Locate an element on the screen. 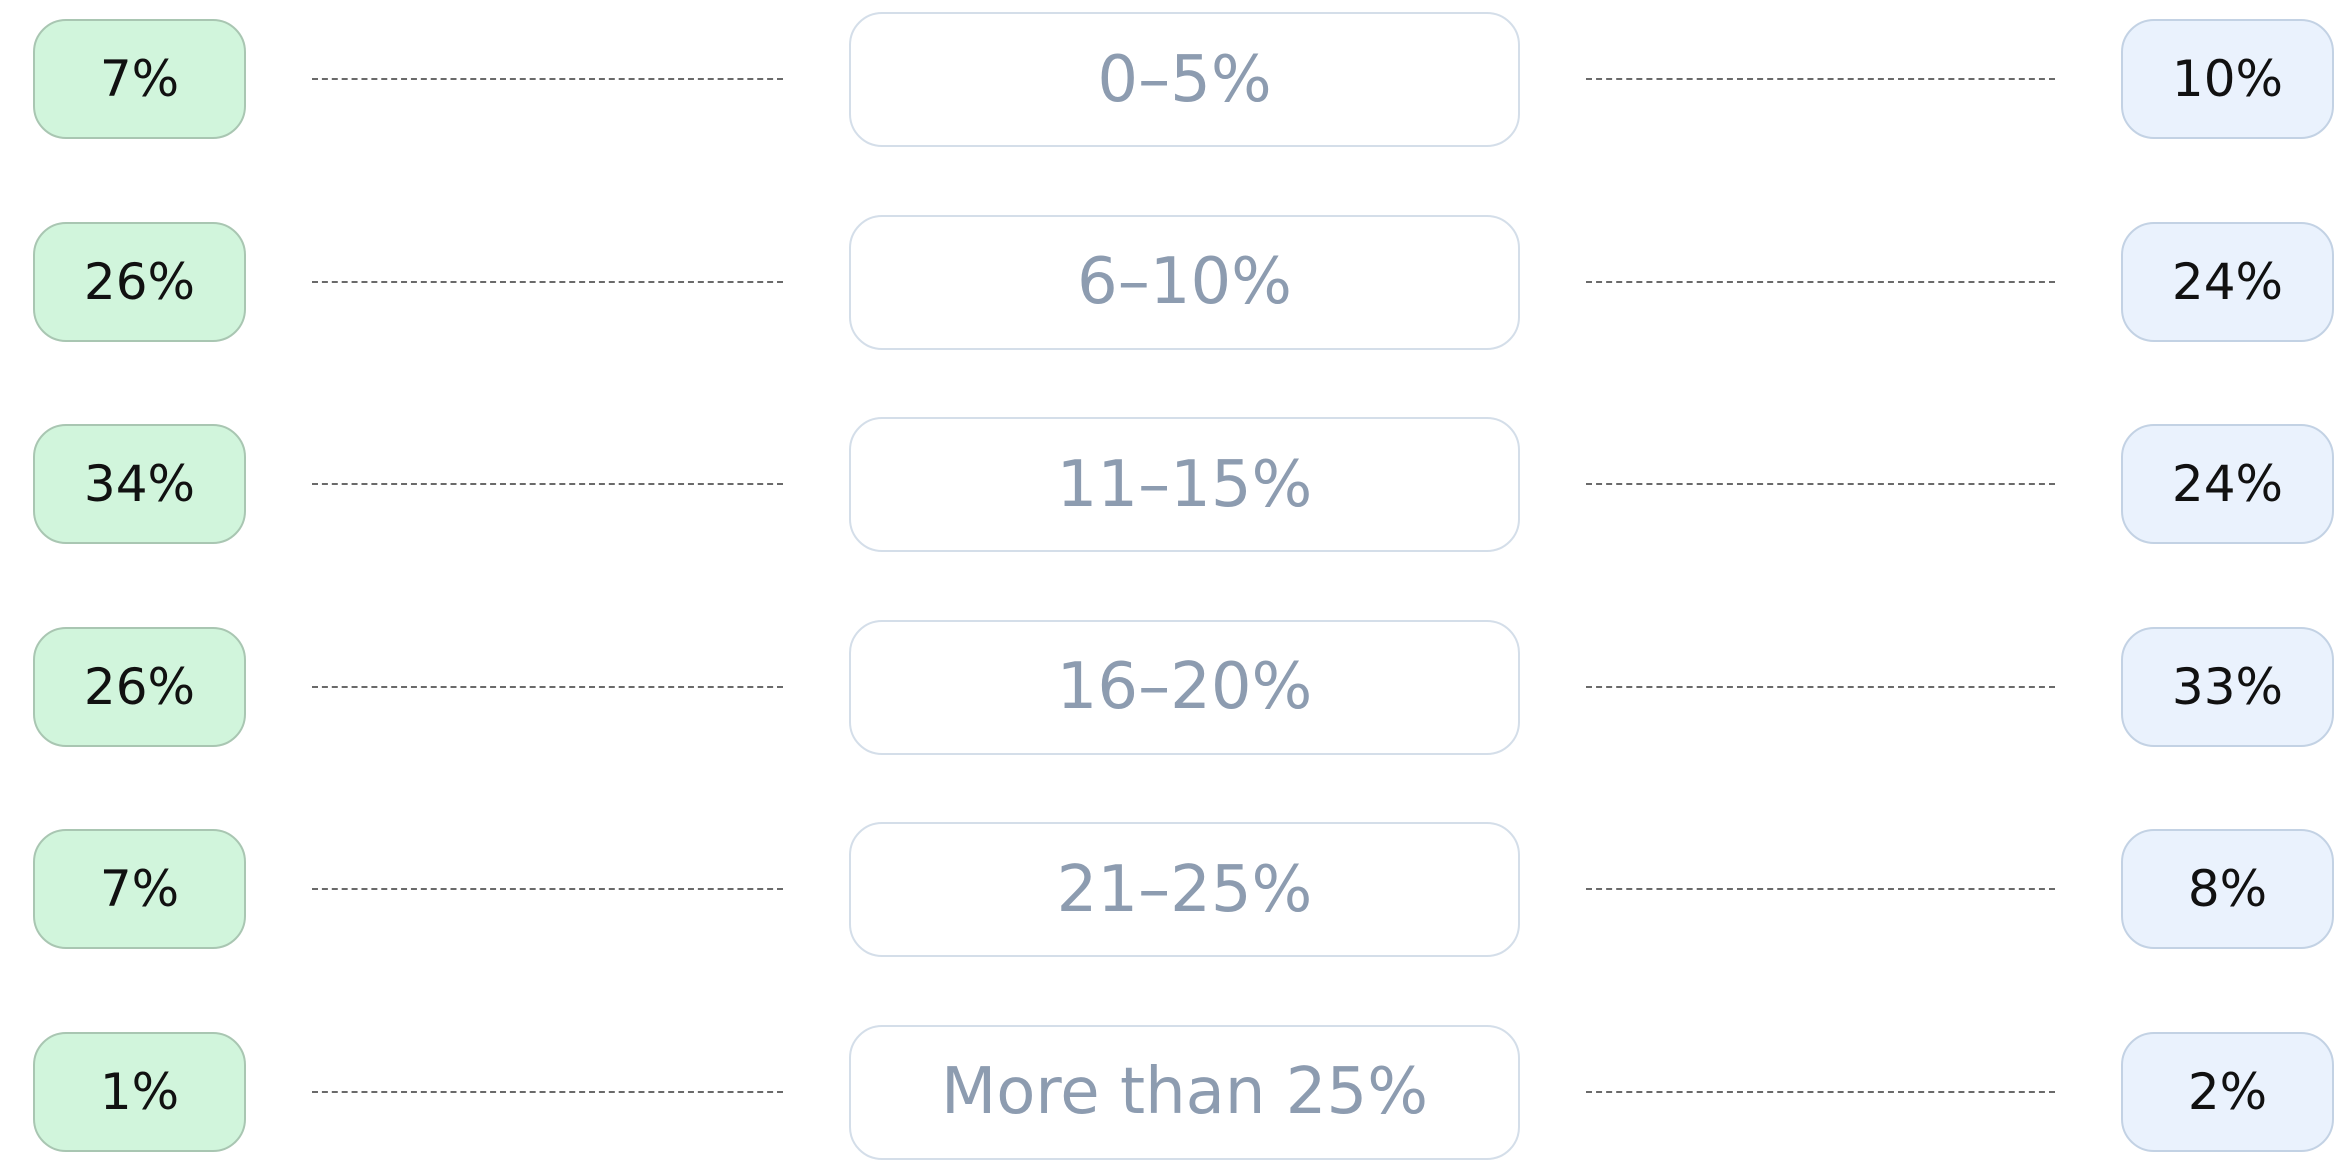 Image resolution: width=2352 pixels, height=1160 pixels. range-label: 11–15% is located at coordinates (1184, 484).